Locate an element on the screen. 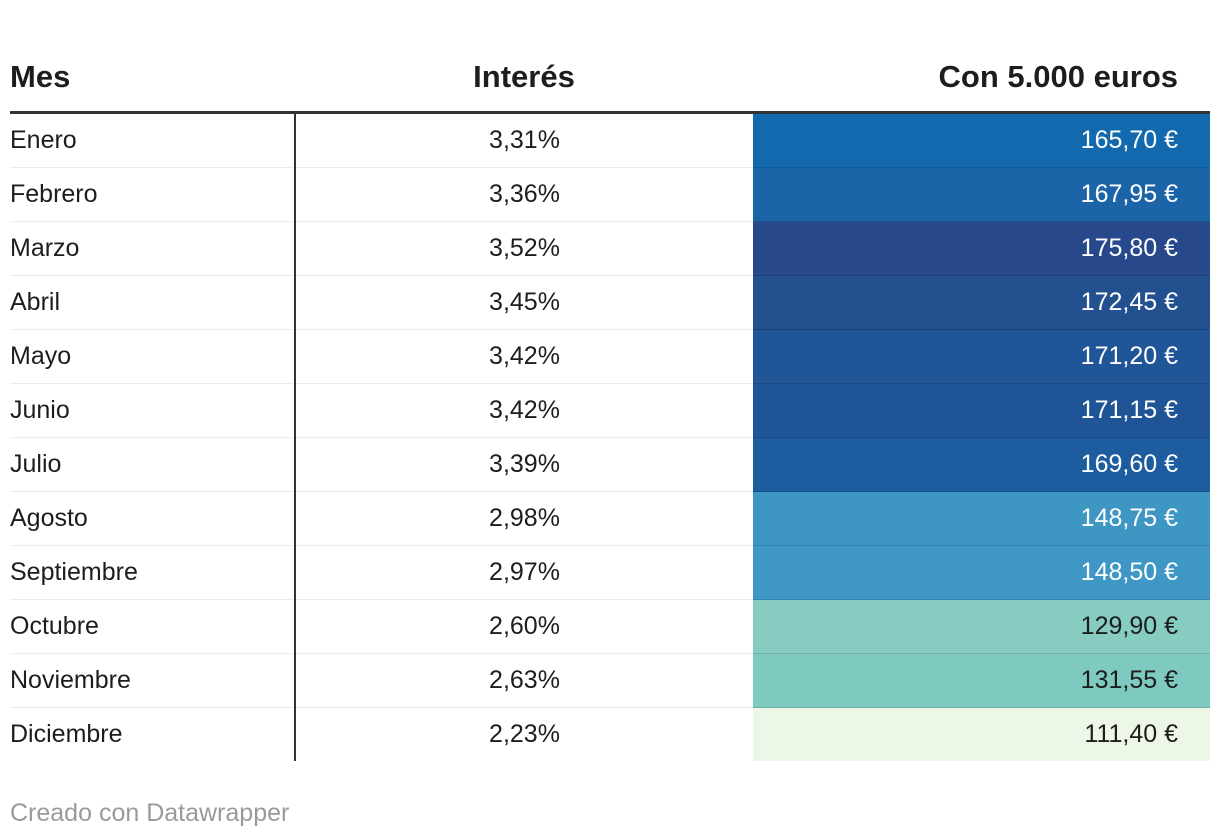 Image resolution: width=1220 pixels, height=828 pixels. interest-cell: 2,60% is located at coordinates (523, 626).